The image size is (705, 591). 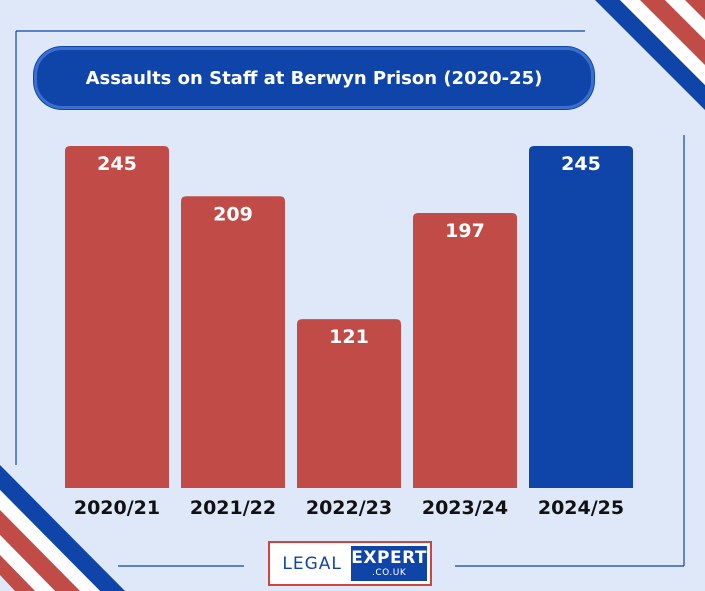 I want to click on category-label: 2020/21, so click(x=117, y=508).